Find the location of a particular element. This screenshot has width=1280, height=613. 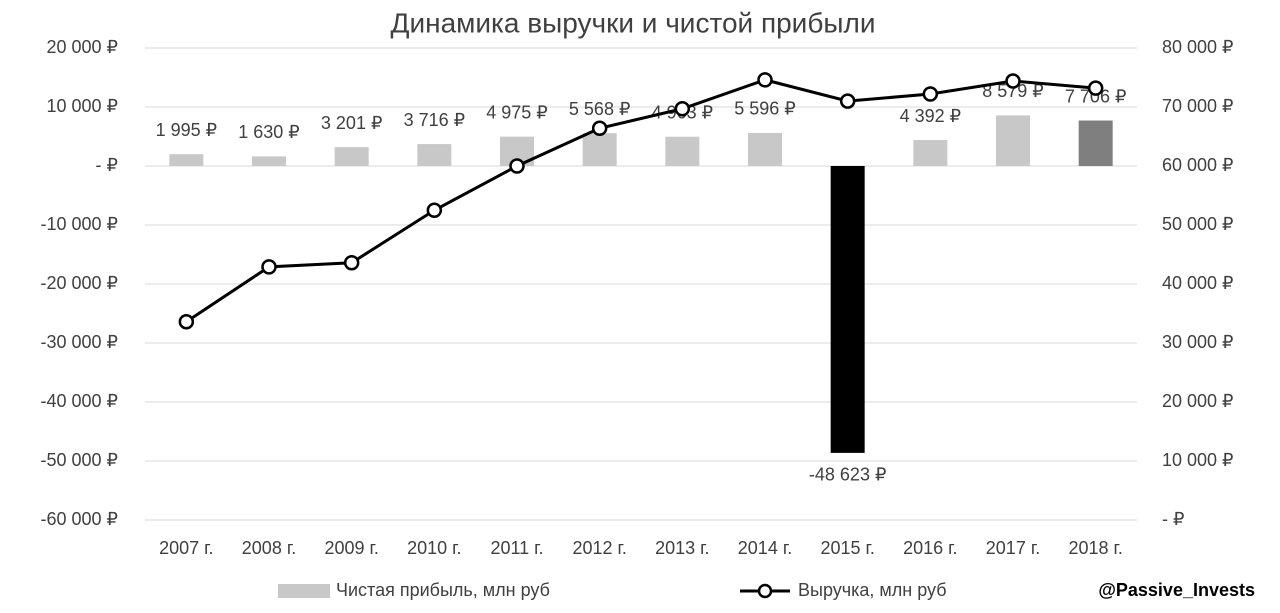

x-tick-label: 2015 г. is located at coordinates (847, 548).